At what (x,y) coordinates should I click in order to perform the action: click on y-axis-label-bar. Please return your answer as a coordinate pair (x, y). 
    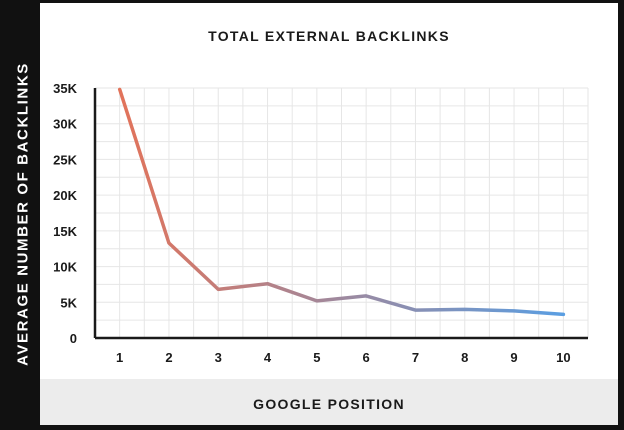
    Looking at the image, I should click on (23, 214).